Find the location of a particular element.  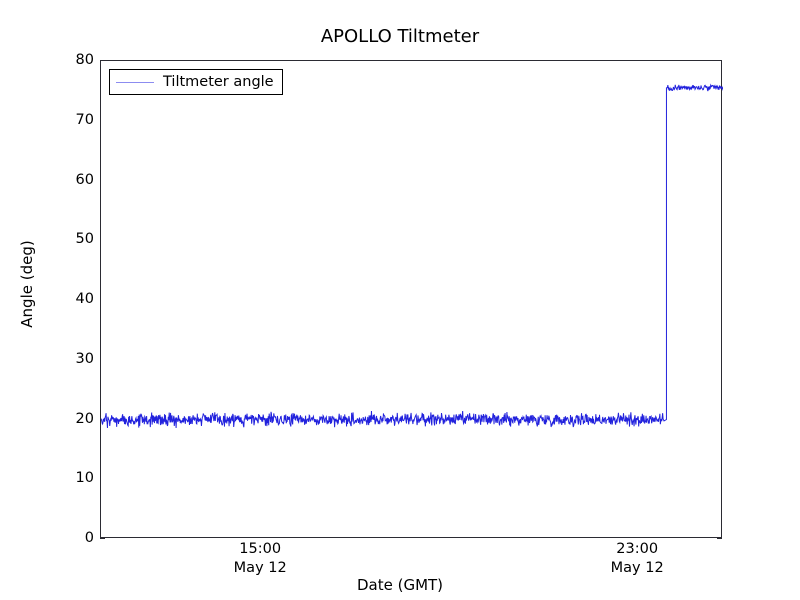

y-axis-tick-labels: 0 10 20 30 40 50 60 70 80 is located at coordinates (68, 299).